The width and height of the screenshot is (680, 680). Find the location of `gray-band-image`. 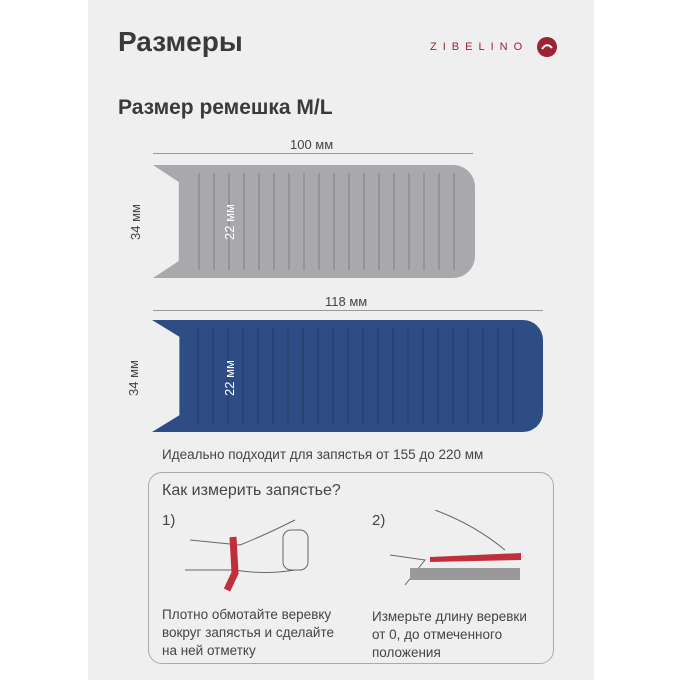

gray-band-image is located at coordinates (314, 221).